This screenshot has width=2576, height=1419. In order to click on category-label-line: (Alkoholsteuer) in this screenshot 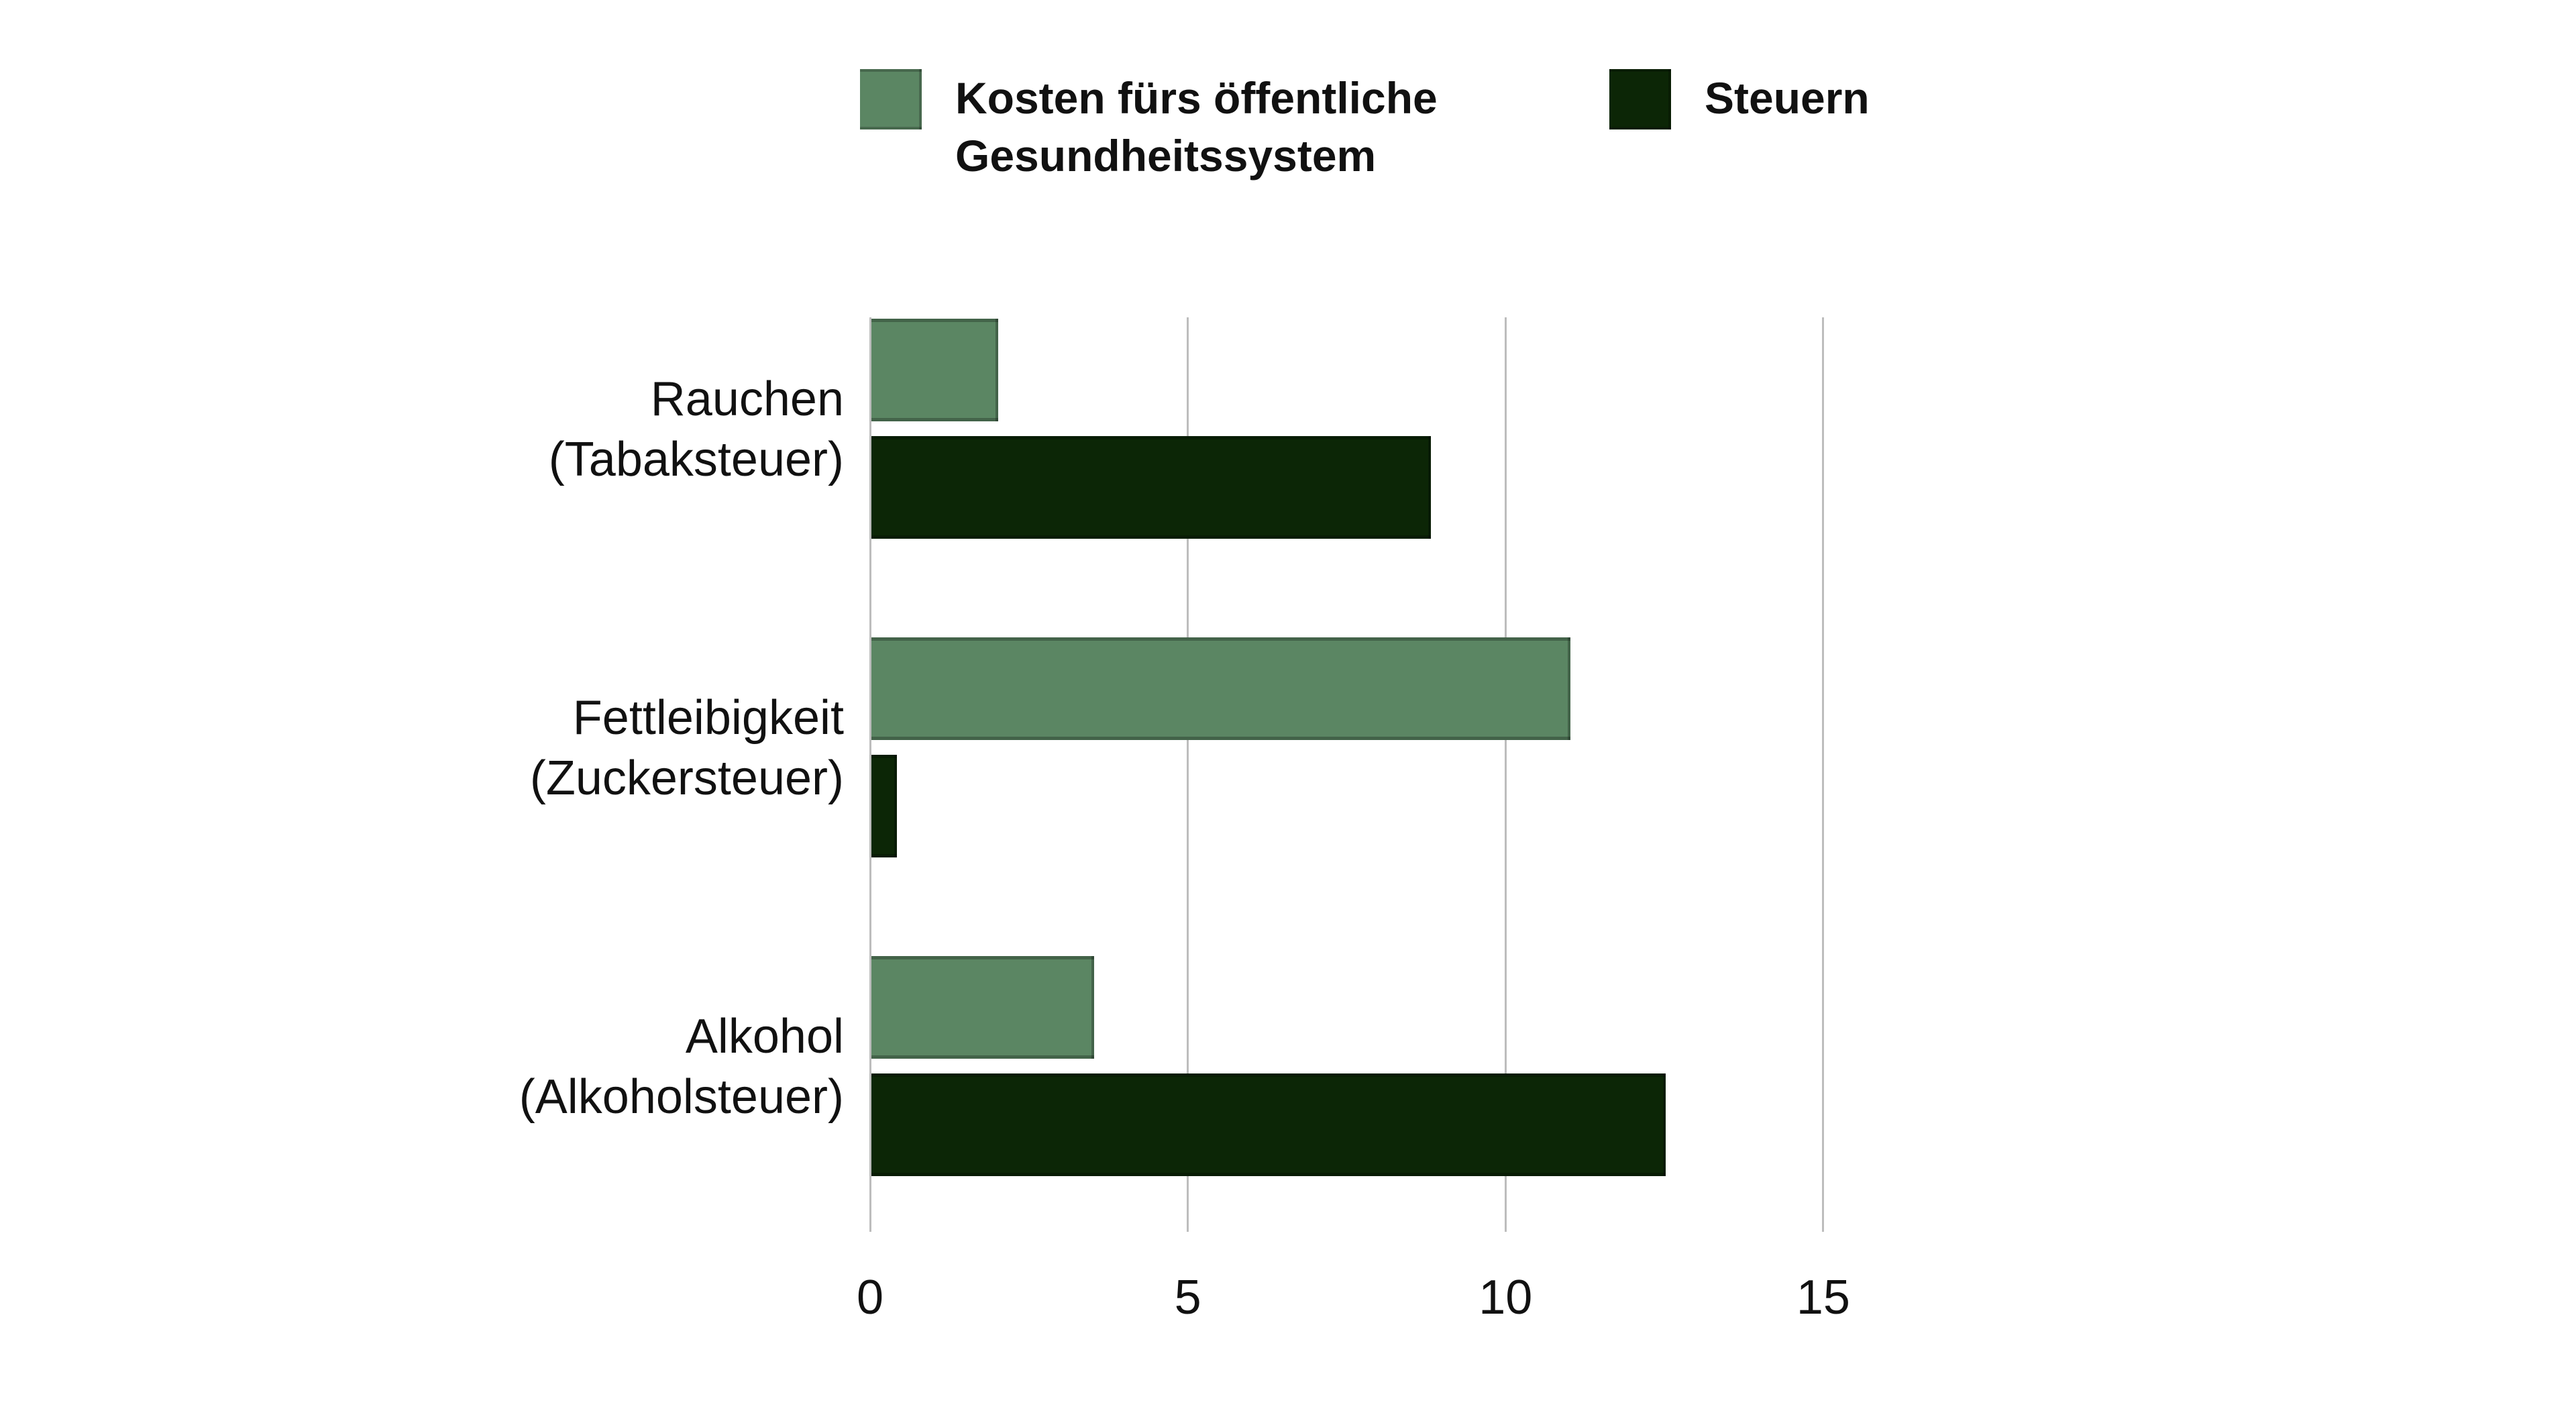, I will do `click(681, 1097)`.